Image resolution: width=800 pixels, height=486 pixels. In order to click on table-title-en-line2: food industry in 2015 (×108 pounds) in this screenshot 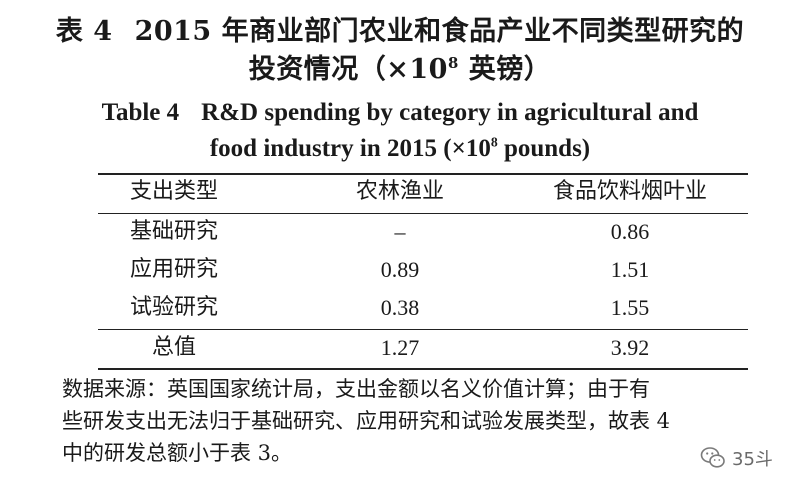, I will do `click(400, 149)`.